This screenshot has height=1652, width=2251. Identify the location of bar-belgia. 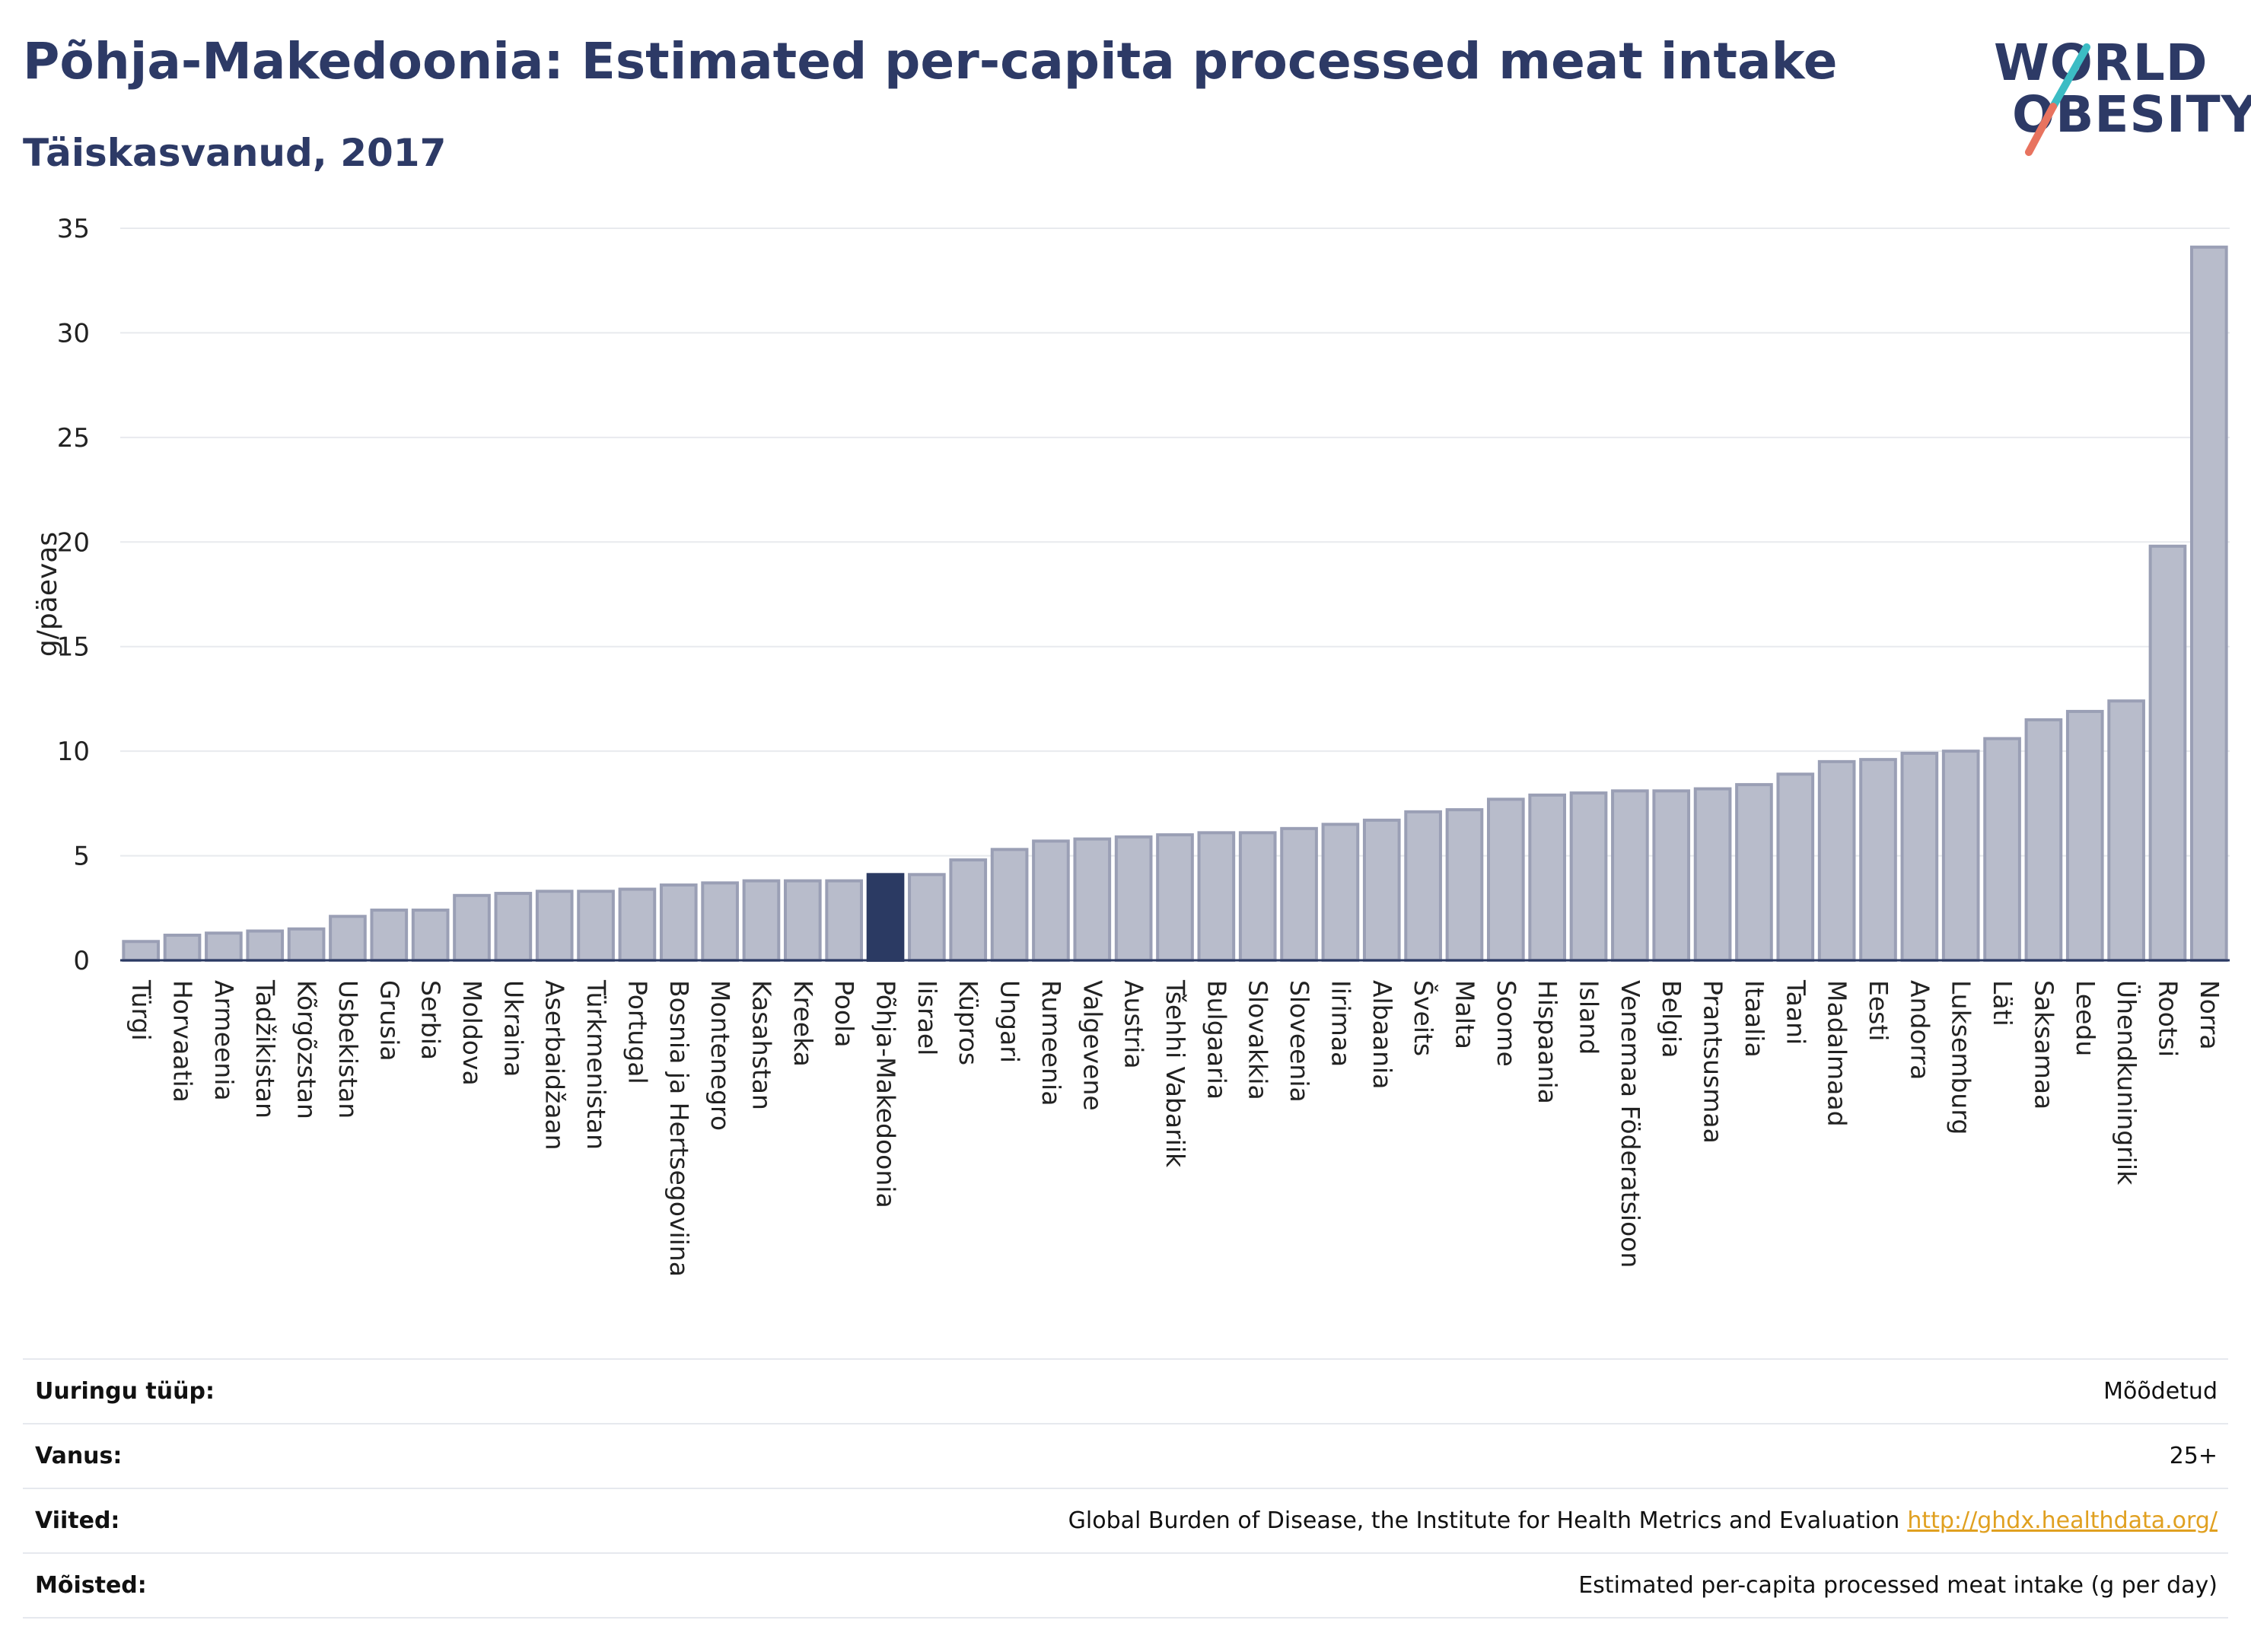
(1671, 876).